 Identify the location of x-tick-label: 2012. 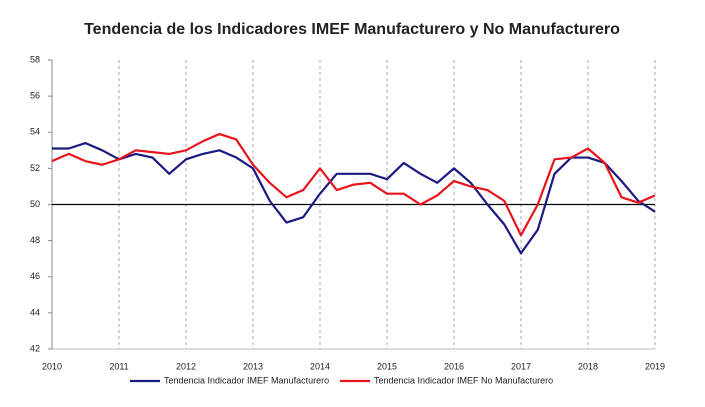
(186, 366).